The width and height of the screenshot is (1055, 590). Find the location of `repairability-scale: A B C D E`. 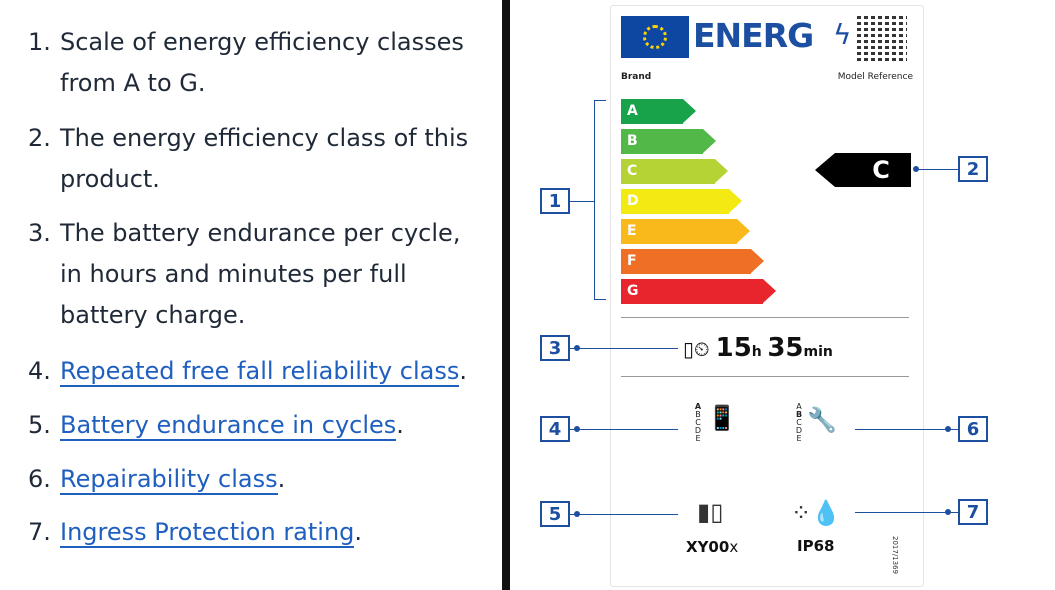

repairability-scale: A B C D E is located at coordinates (799, 423).